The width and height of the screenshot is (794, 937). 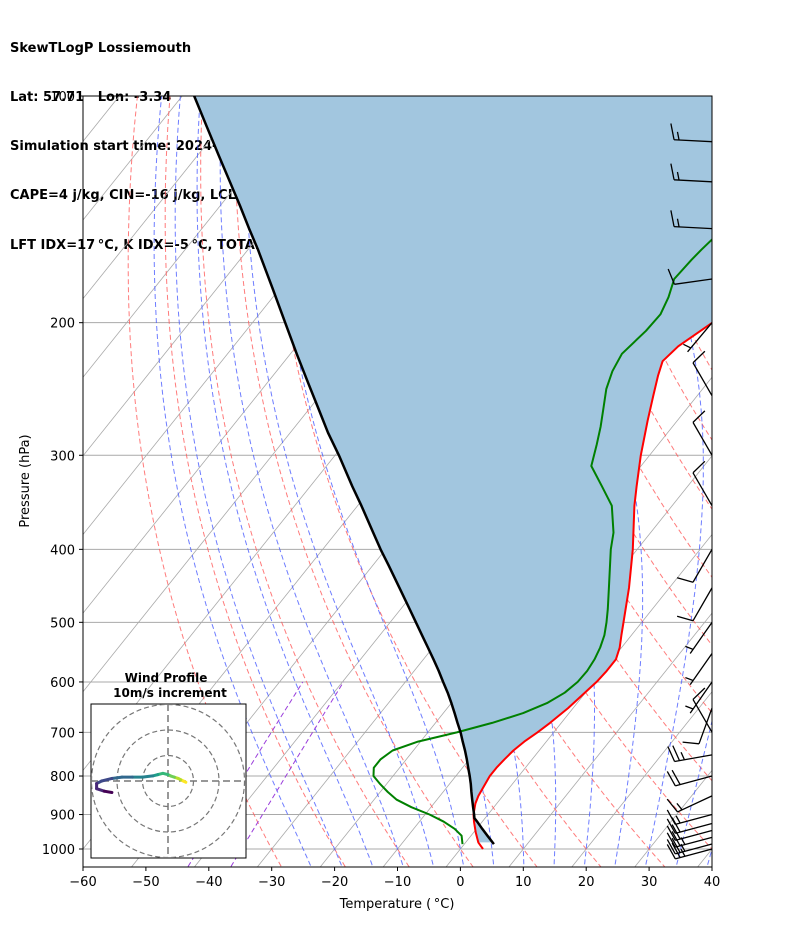 What do you see at coordinates (712, 882) in the screenshot?
I see `x-tick-label: 40` at bounding box center [712, 882].